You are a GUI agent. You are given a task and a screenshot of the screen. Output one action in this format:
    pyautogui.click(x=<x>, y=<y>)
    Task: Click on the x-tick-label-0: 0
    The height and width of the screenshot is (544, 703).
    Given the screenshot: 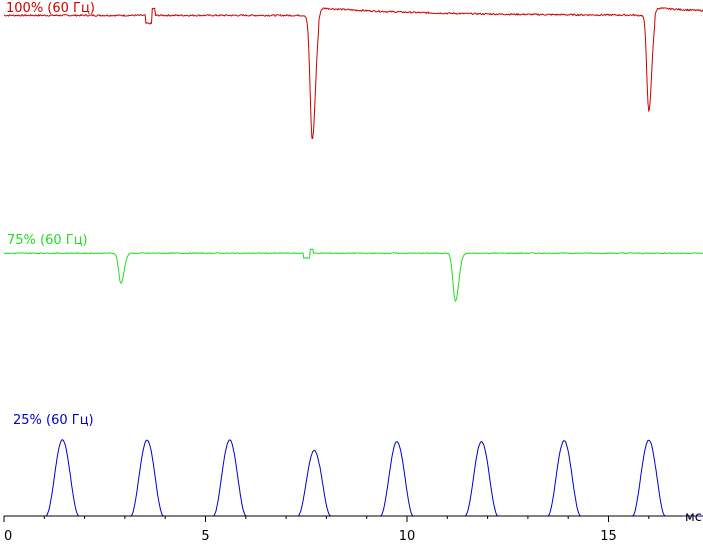 What is the action you would take?
    pyautogui.click(x=8, y=536)
    